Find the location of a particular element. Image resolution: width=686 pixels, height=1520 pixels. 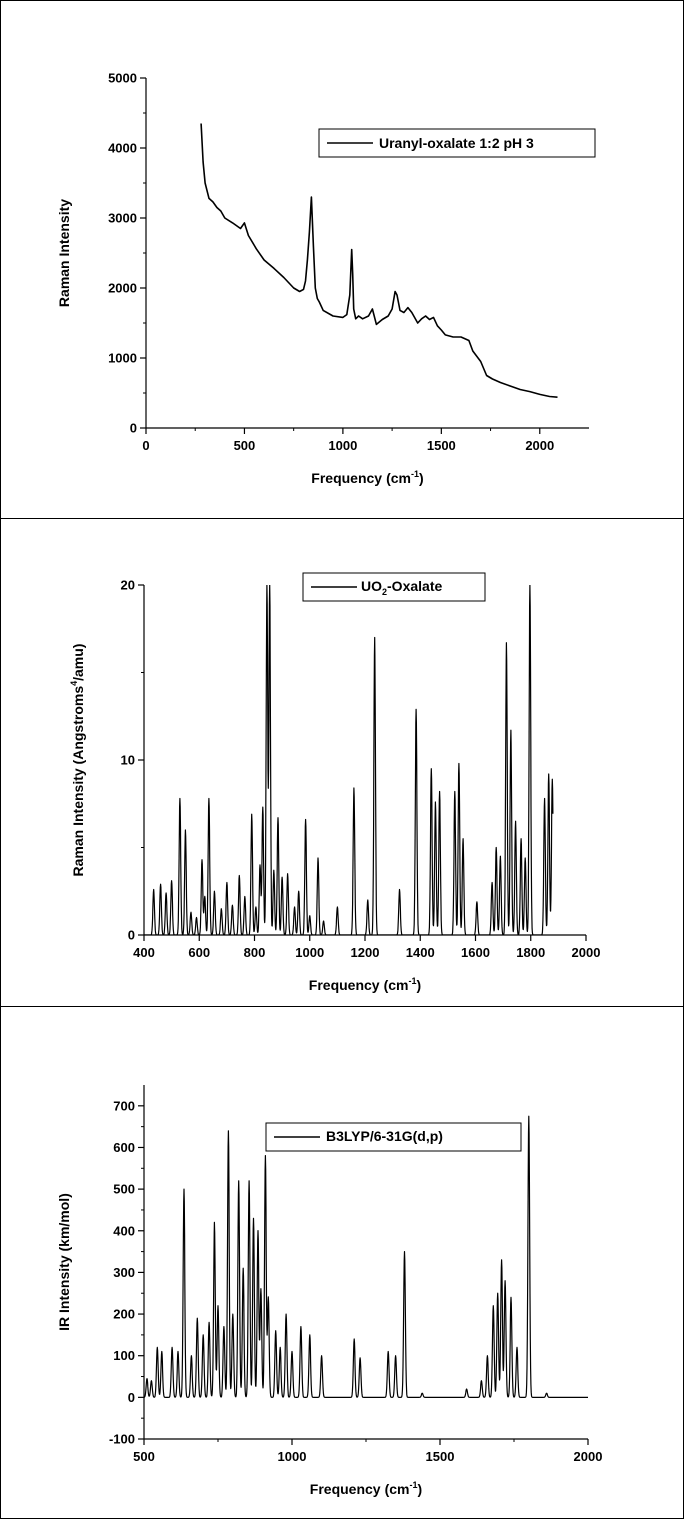

legend-label: B3LYP/6-31G(d,p) is located at coordinates (384, 1136).